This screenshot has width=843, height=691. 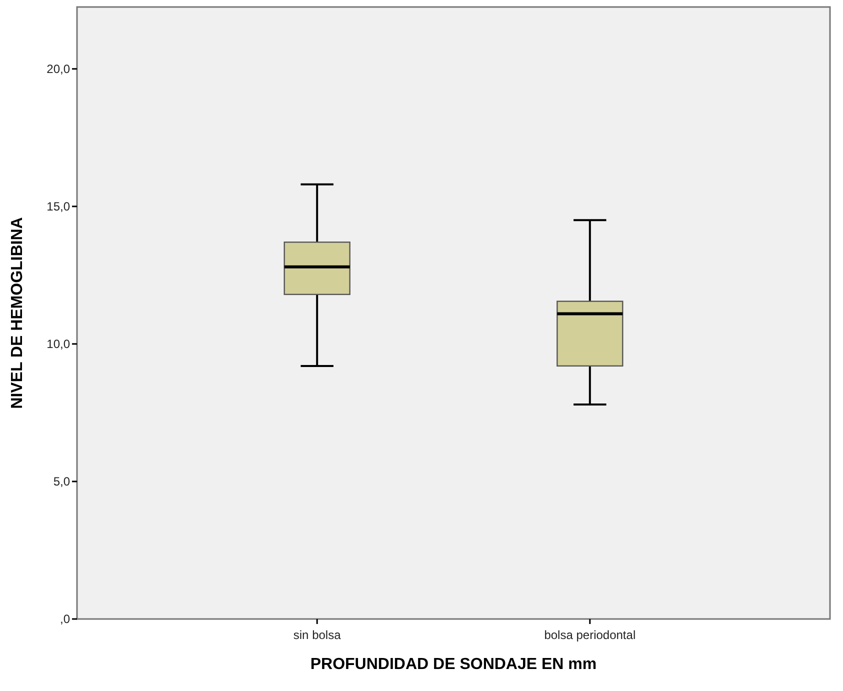 What do you see at coordinates (58, 344) in the screenshot?
I see `y-tick-label: 10,0` at bounding box center [58, 344].